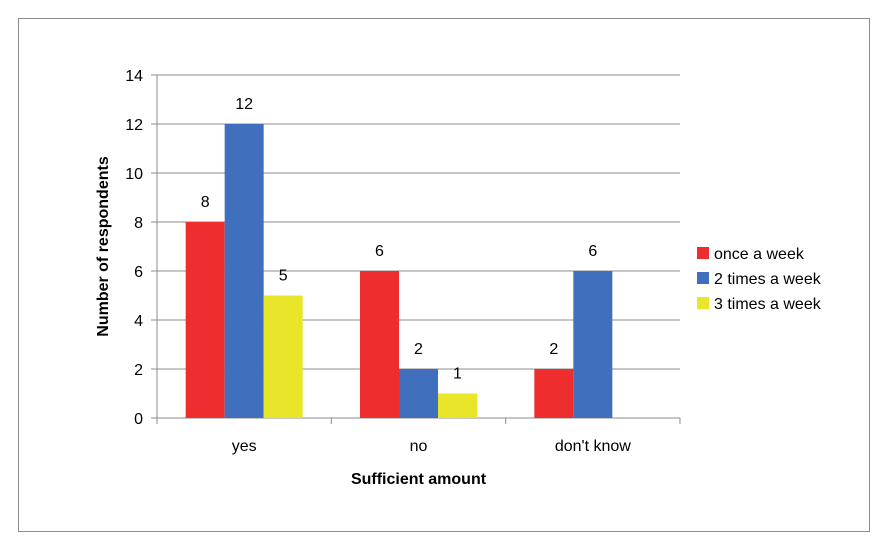  Describe the element at coordinates (768, 304) in the screenshot. I see `legend-label: 3 times a week` at that location.